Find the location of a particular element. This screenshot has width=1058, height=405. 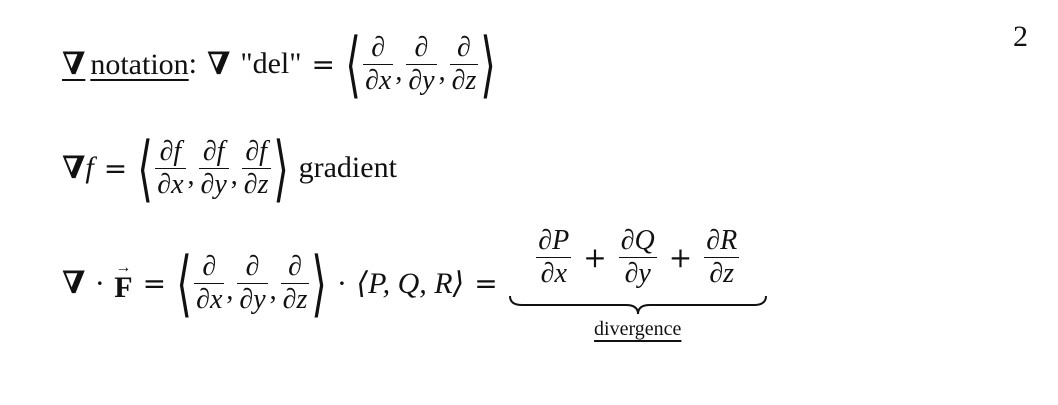

vector-F-letter: F is located at coordinates (123, 287).